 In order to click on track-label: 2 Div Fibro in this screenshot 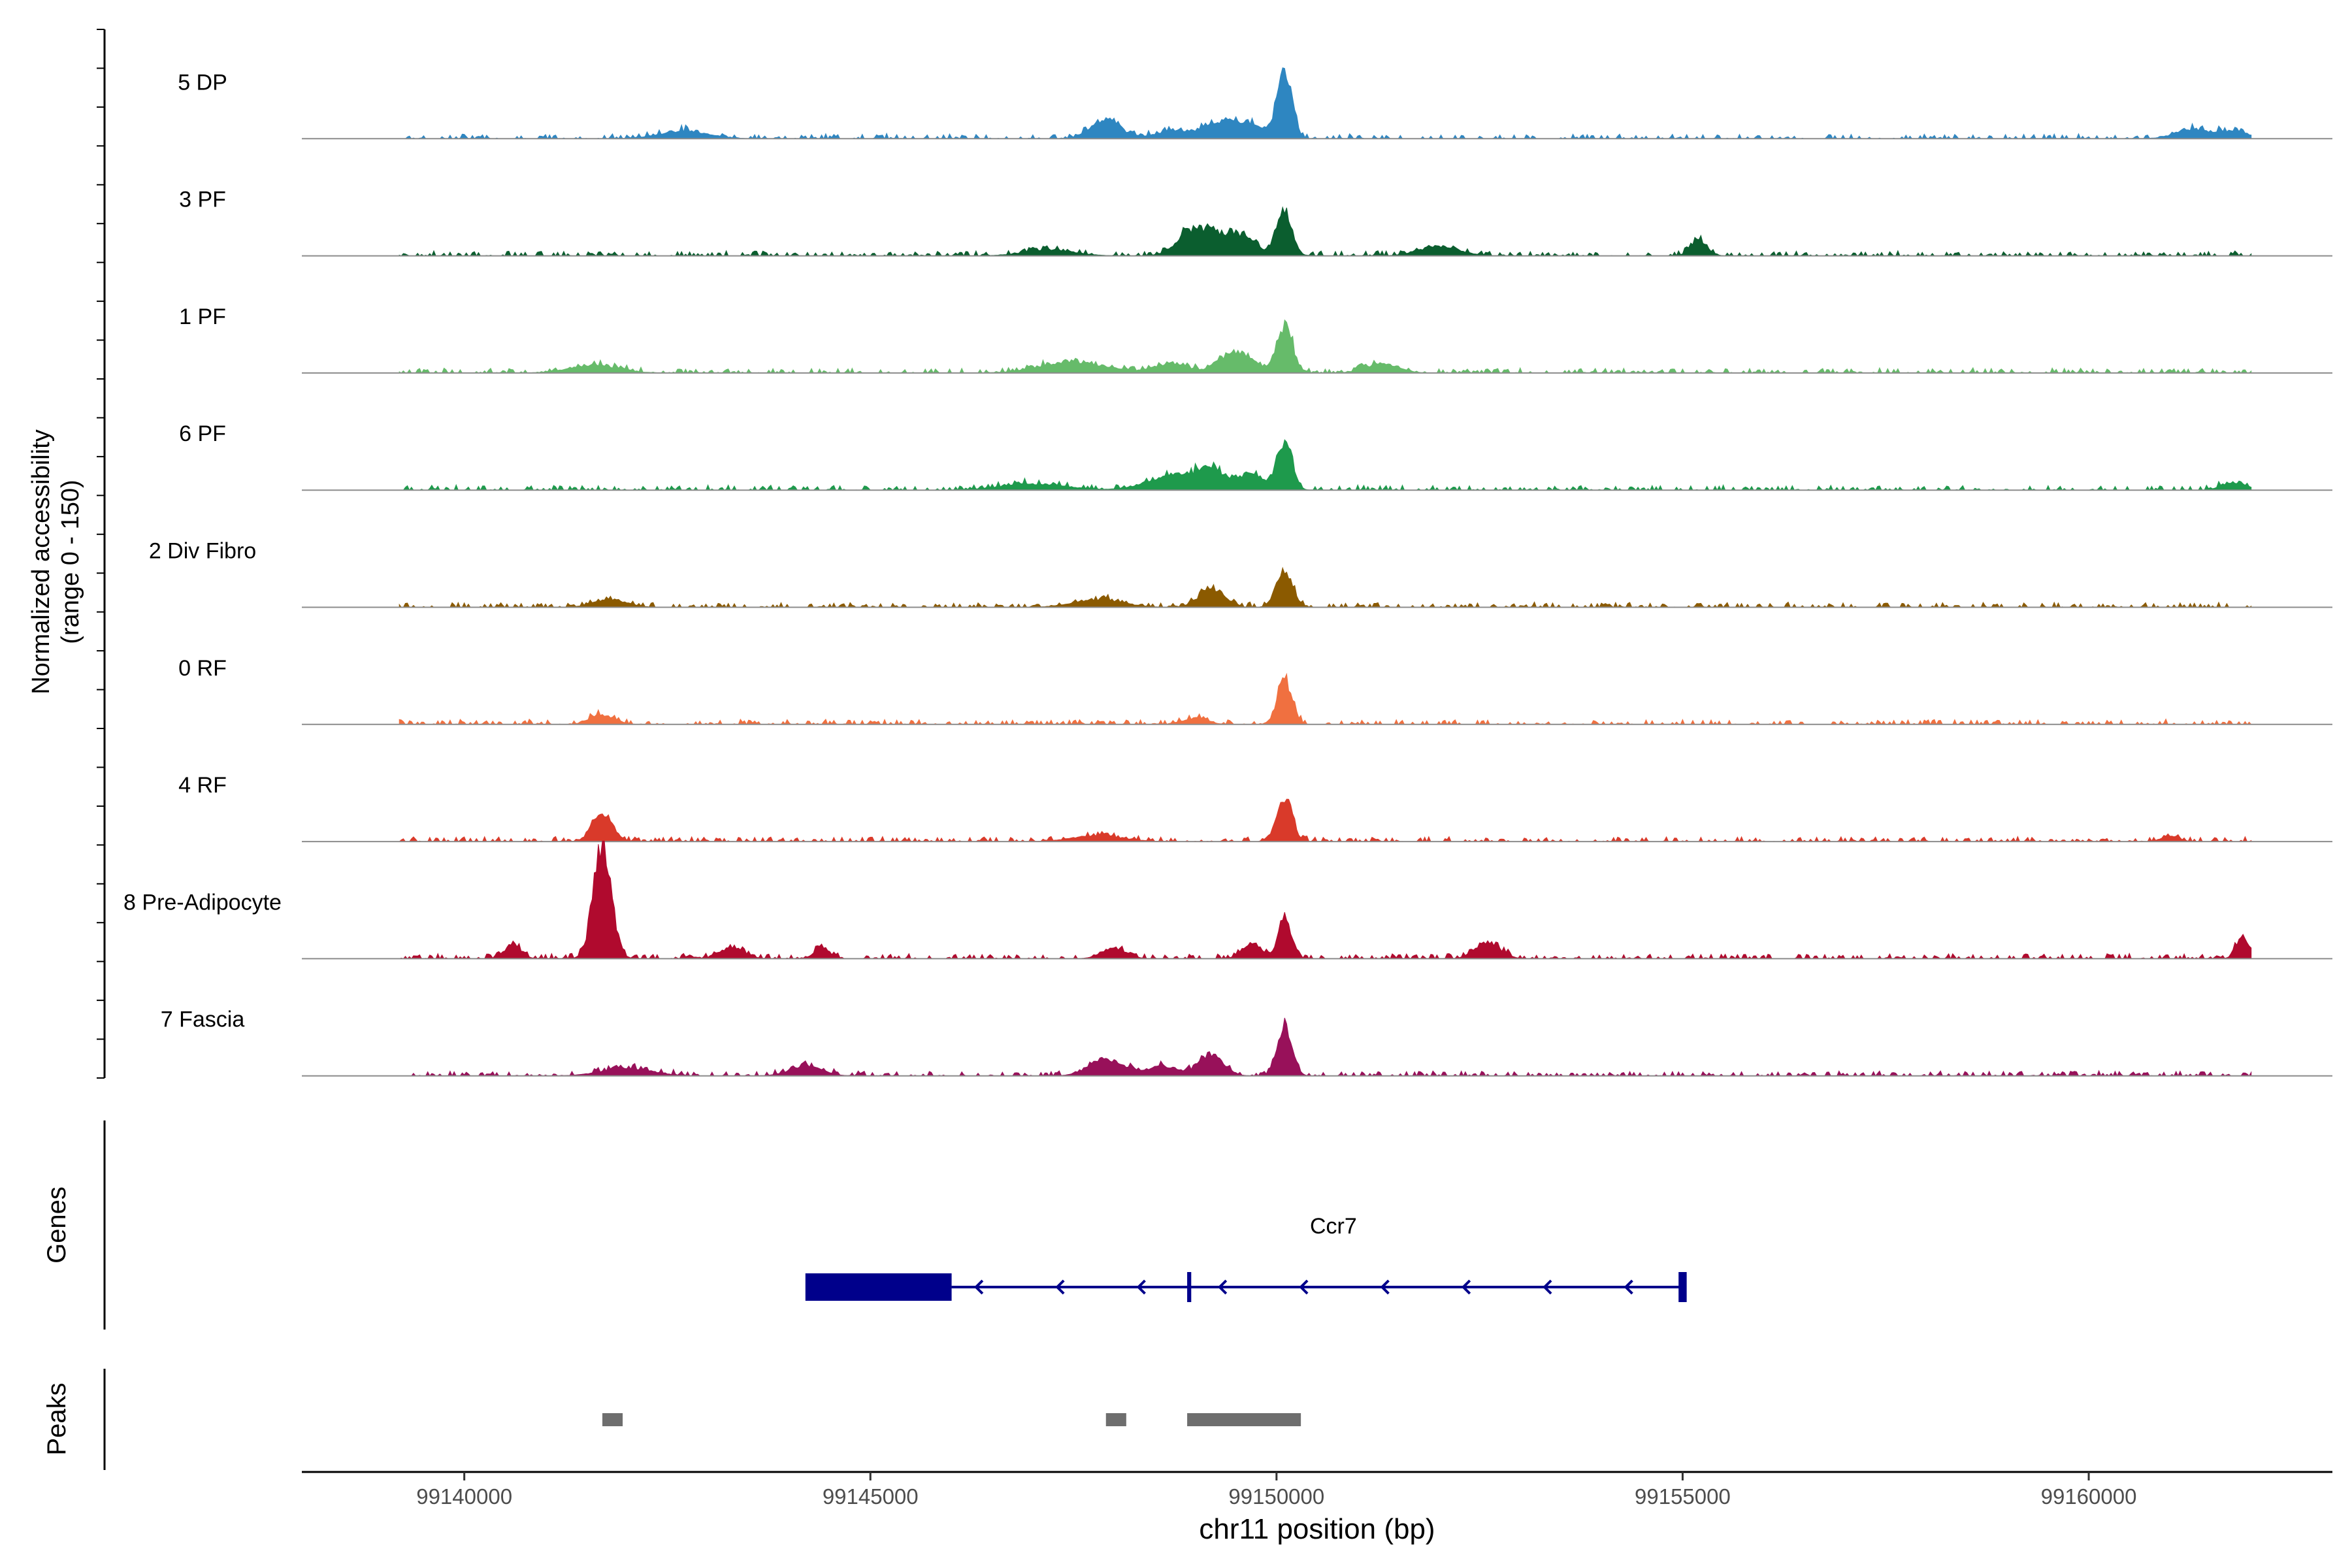, I will do `click(202, 551)`.